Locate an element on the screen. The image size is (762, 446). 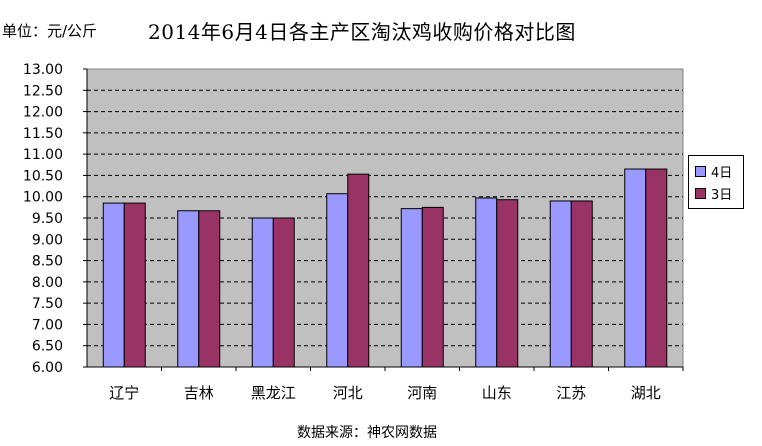
y-tick-label: 11.00 is located at coordinates (43, 155).